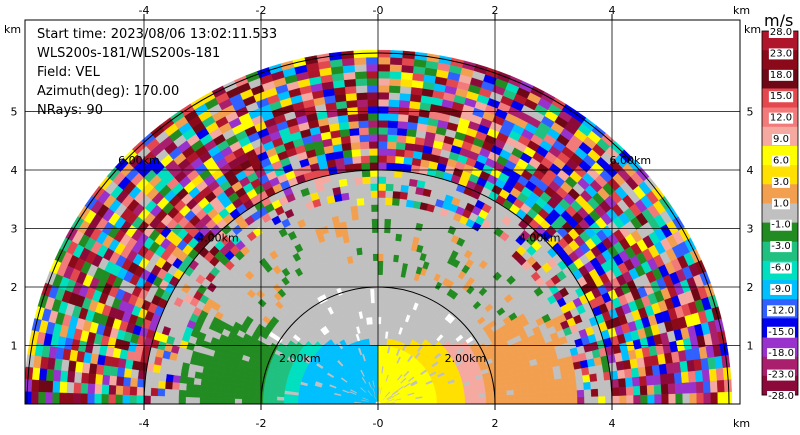 Image resolution: width=800 pixels, height=435 pixels. Describe the element at coordinates (157, 34) in the screenshot. I see `info-line: Start time: 2023/08/06 13:02:11.533` at that location.